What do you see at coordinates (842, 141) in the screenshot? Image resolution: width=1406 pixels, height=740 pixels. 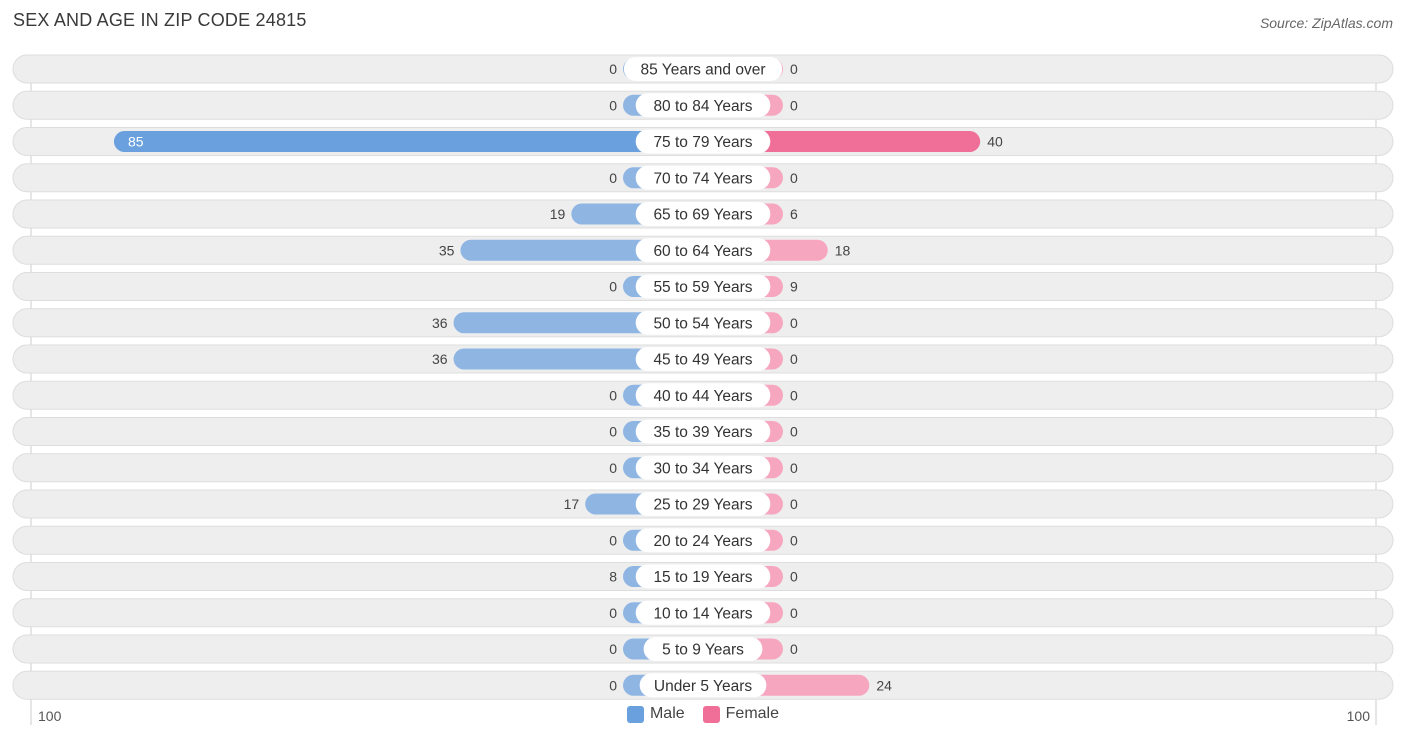 I see `female-bar` at bounding box center [842, 141].